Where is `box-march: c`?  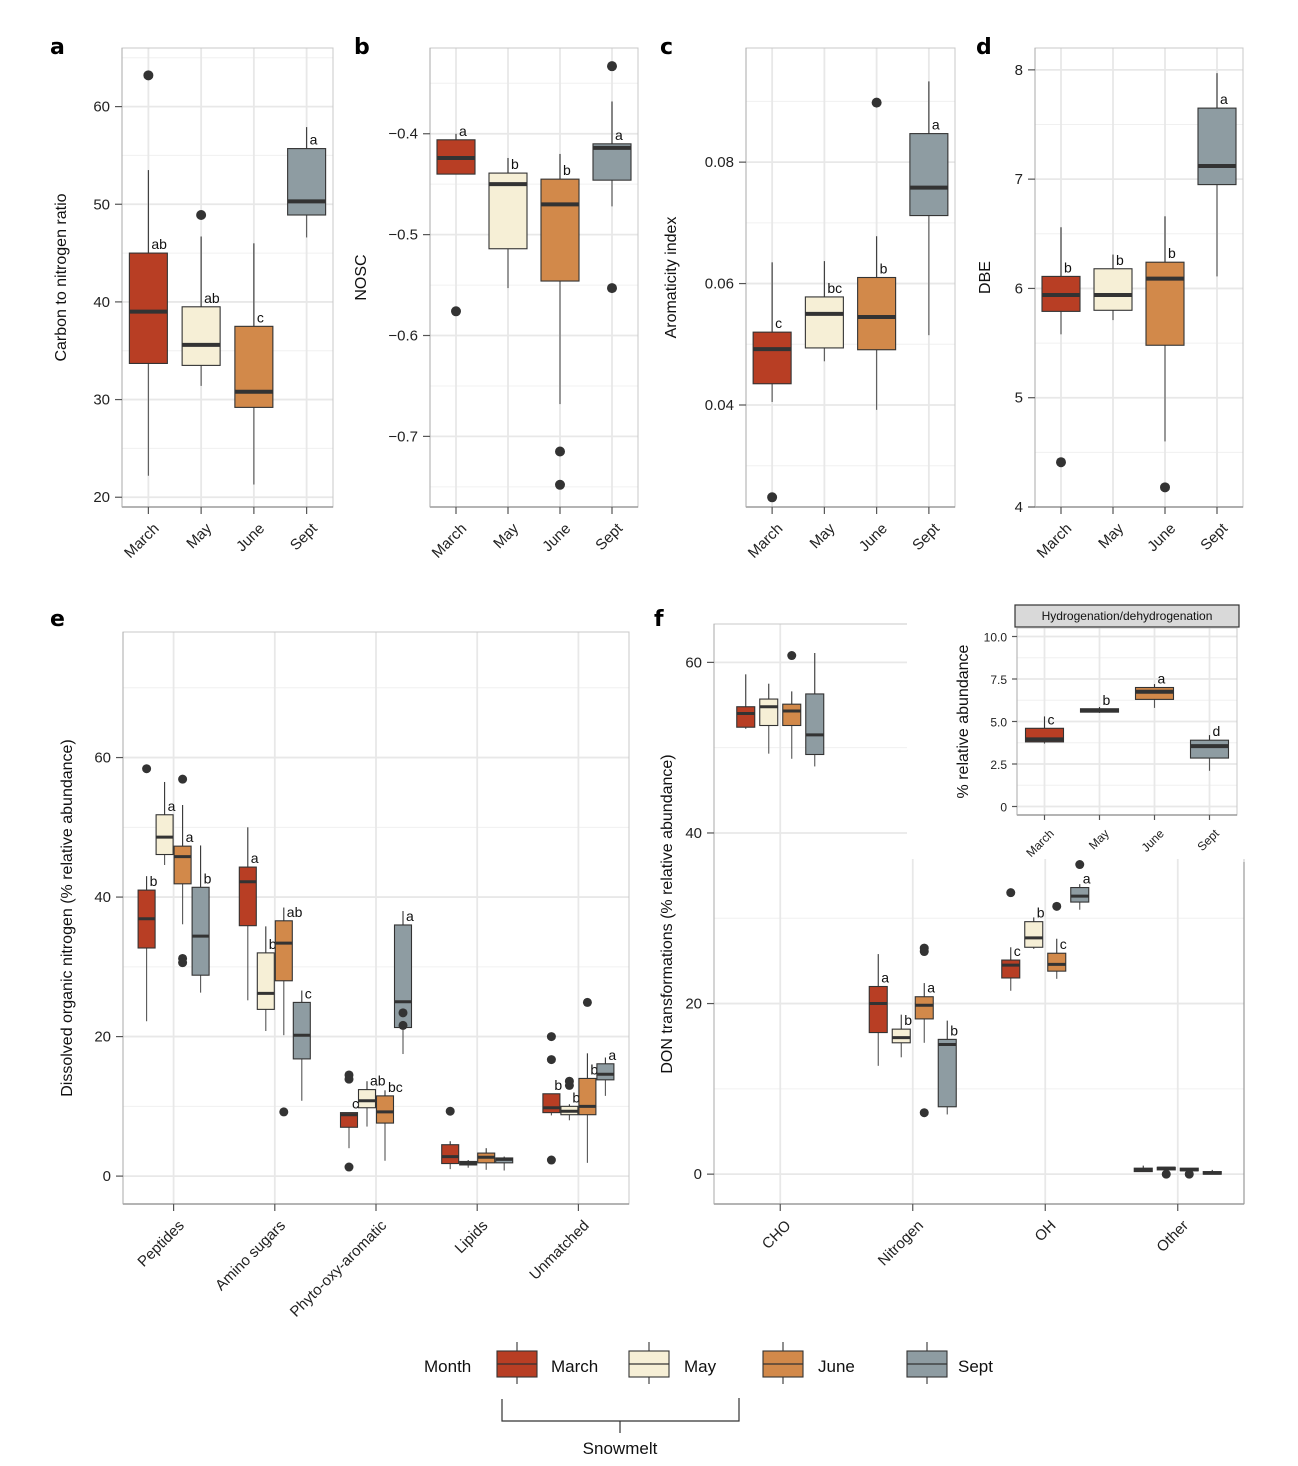 box-march: c is located at coordinates (349, 1121).